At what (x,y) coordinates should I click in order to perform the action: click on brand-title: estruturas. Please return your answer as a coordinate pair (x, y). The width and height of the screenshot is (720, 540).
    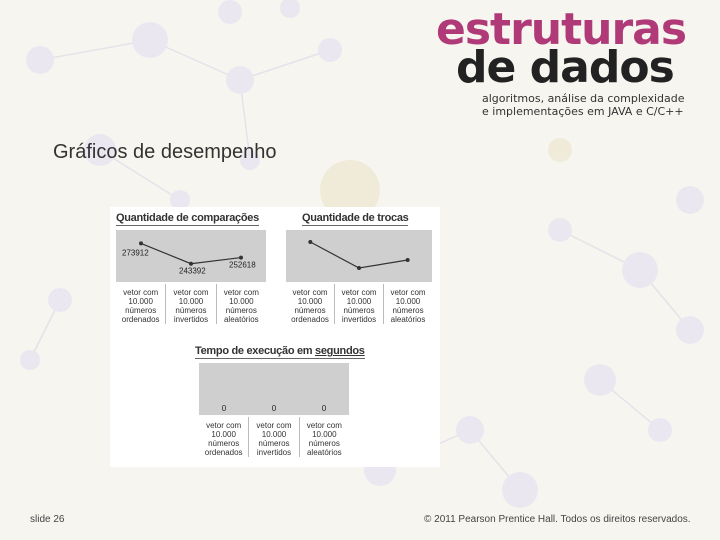
    Looking at the image, I should click on (561, 29).